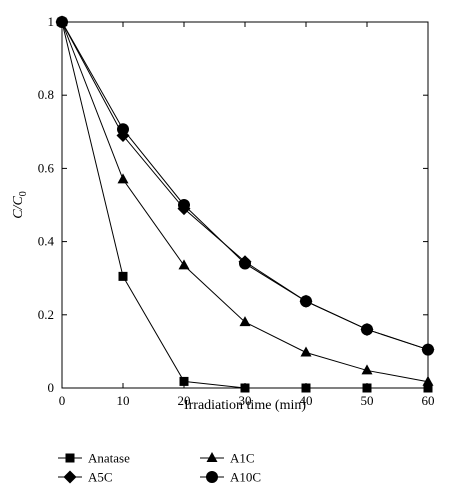 This screenshot has height=500, width=451. Describe the element at coordinates (46, 314) in the screenshot. I see `y-tick-label: 0.2` at that location.